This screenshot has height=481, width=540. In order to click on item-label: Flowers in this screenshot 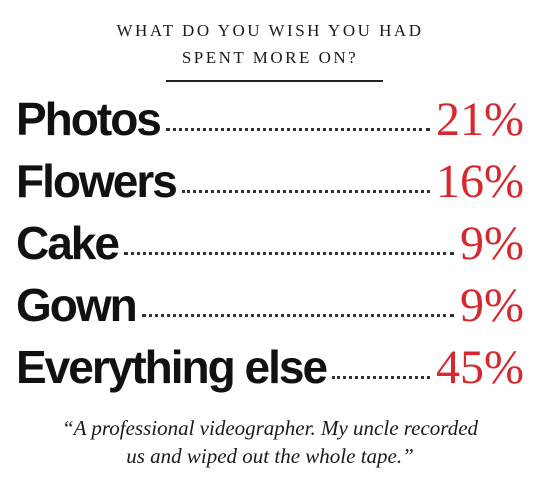, I will do `click(97, 181)`.